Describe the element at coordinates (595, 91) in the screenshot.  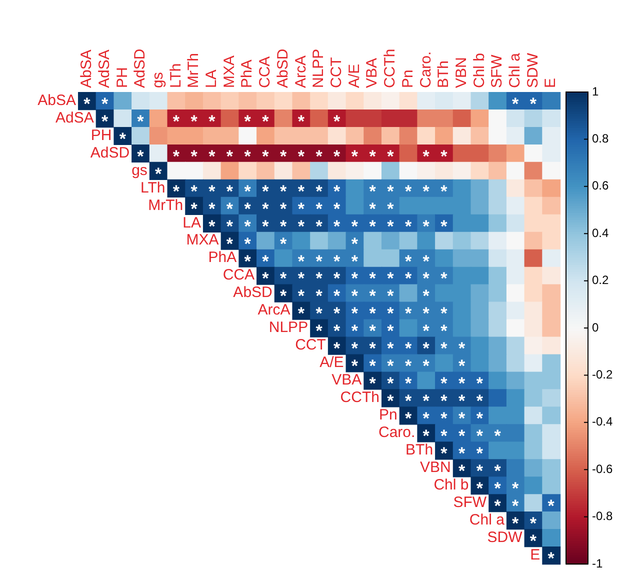
I see `color-bar-label: 1` at that location.